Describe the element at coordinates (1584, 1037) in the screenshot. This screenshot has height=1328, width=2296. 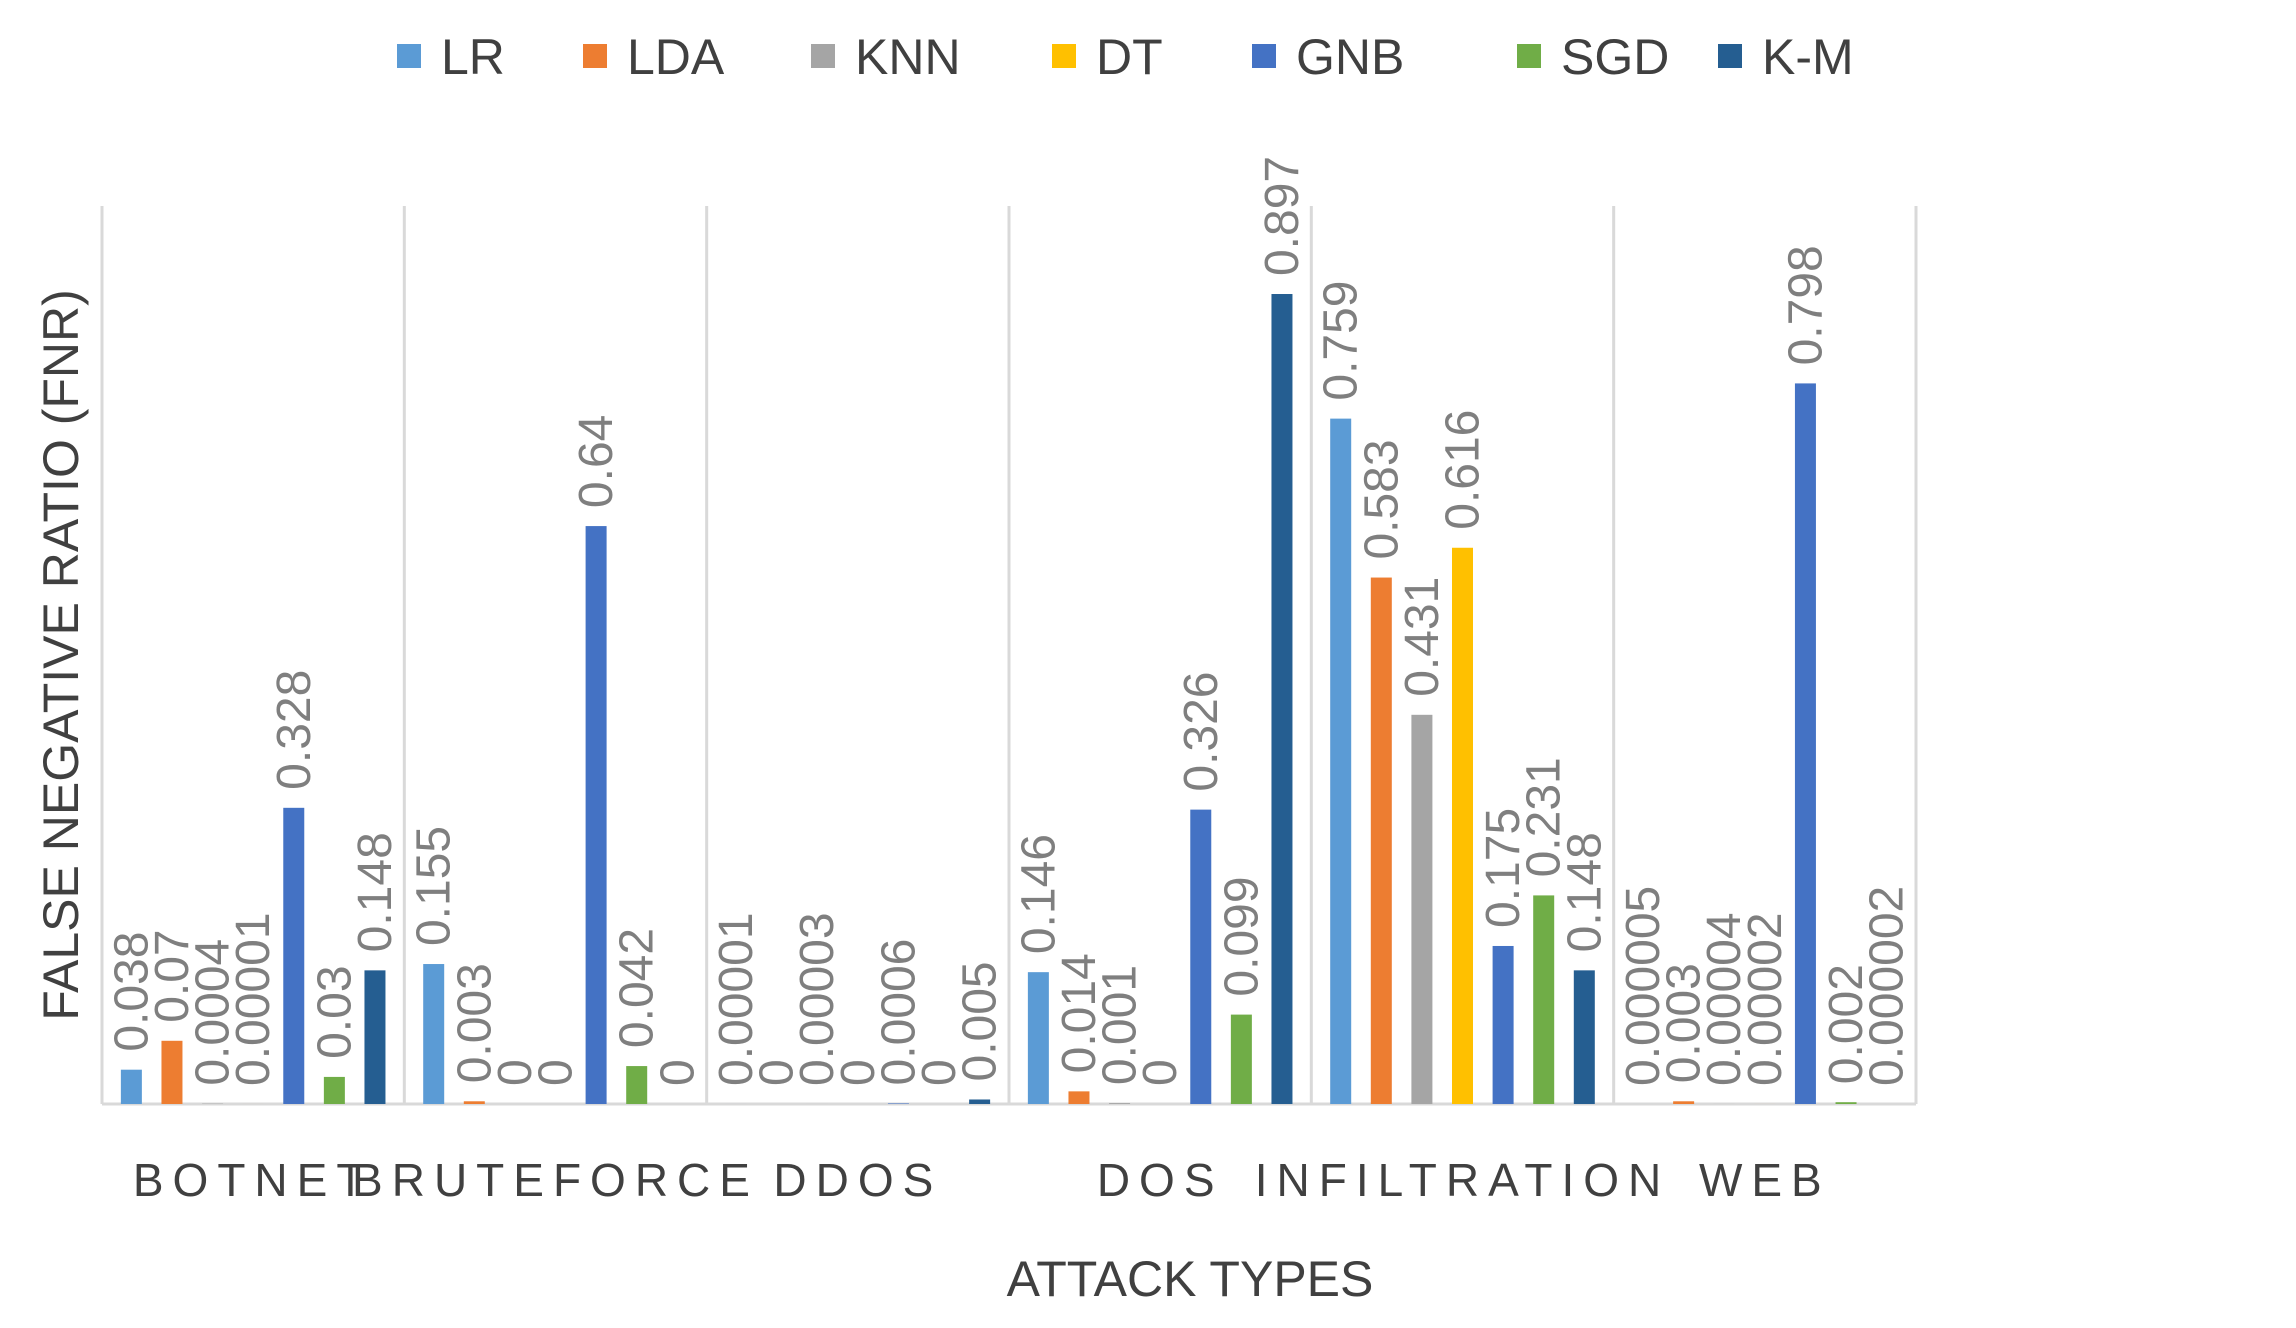
I see `bar-infiltration-k-m` at that location.